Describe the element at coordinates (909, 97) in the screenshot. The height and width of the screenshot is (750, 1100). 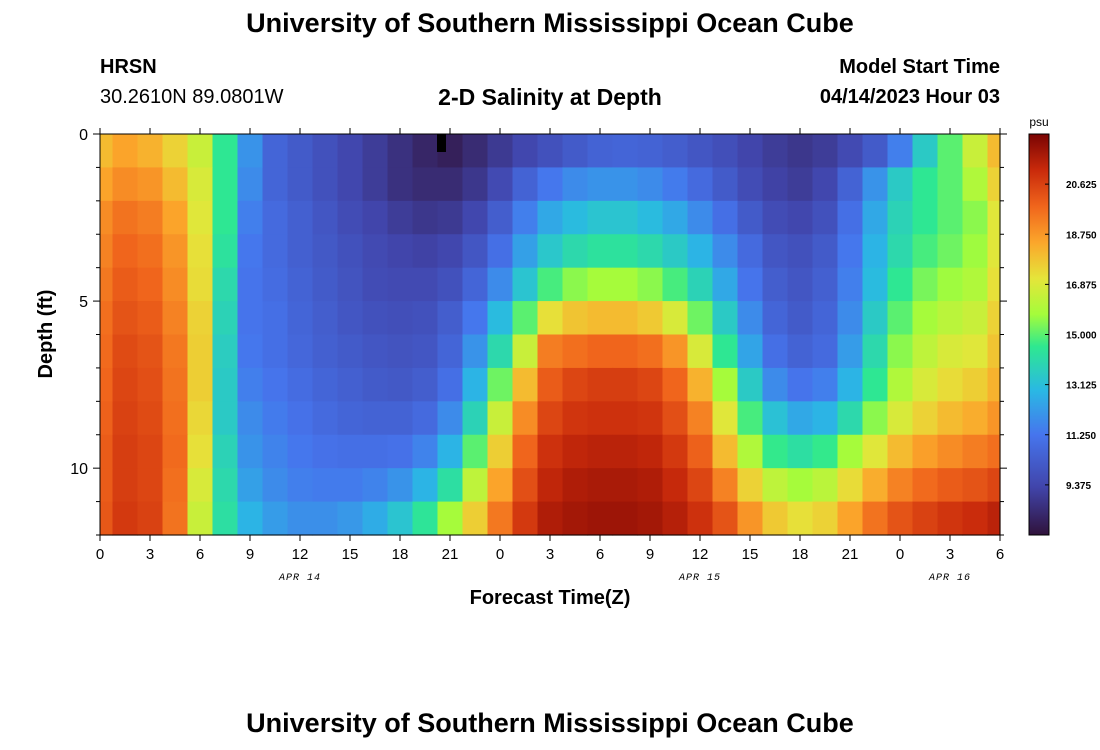
I see `model-start-value: 04/14/2023 Hour 03` at that location.